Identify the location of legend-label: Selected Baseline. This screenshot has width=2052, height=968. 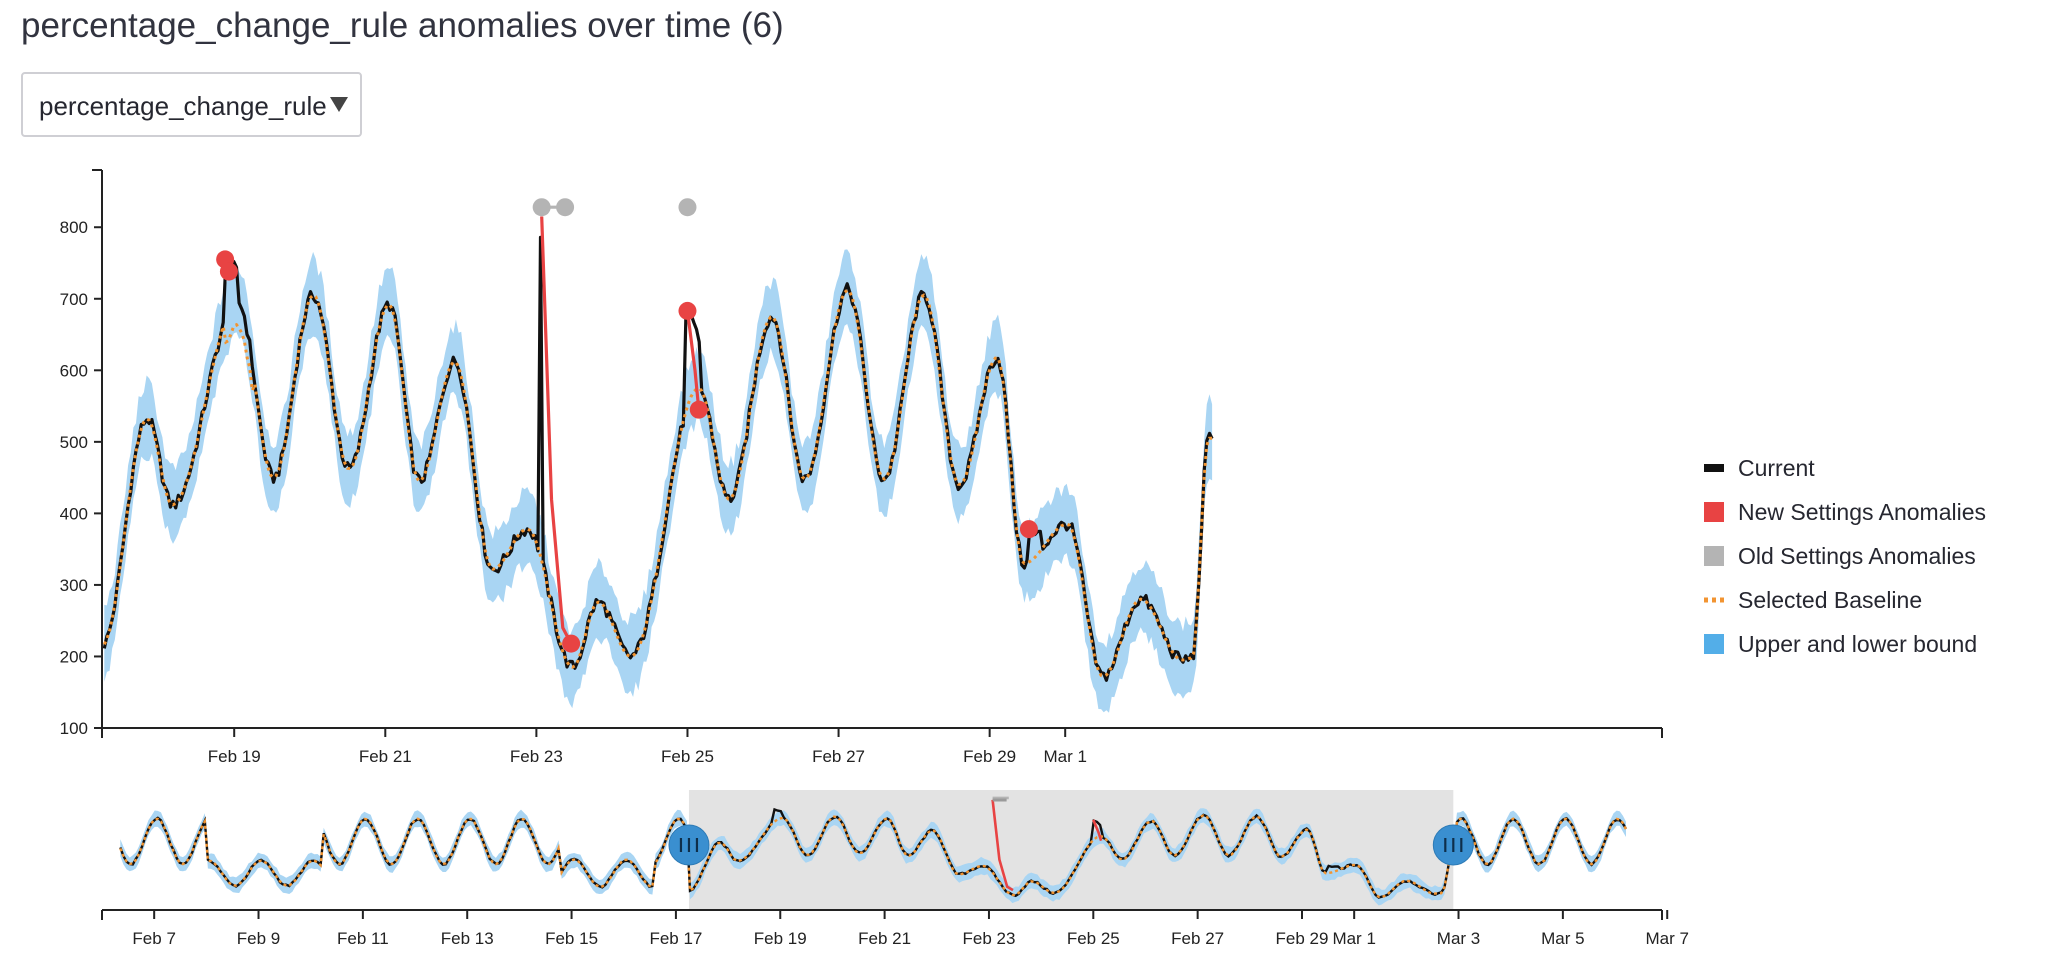
(1830, 600).